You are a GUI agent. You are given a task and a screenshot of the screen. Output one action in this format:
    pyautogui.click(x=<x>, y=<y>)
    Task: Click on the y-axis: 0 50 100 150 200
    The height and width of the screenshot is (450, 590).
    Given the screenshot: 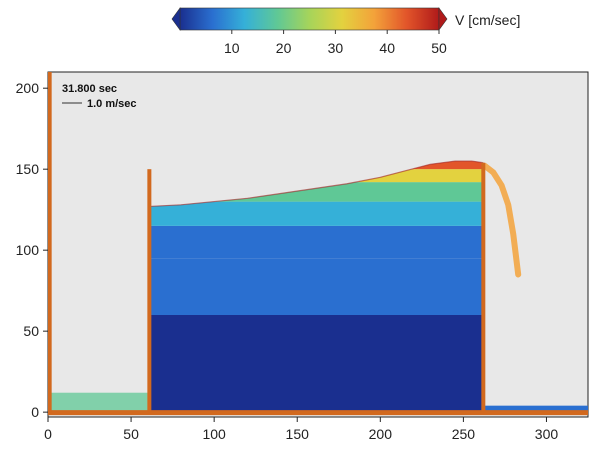 What is the action you would take?
    pyautogui.click(x=32, y=250)
    